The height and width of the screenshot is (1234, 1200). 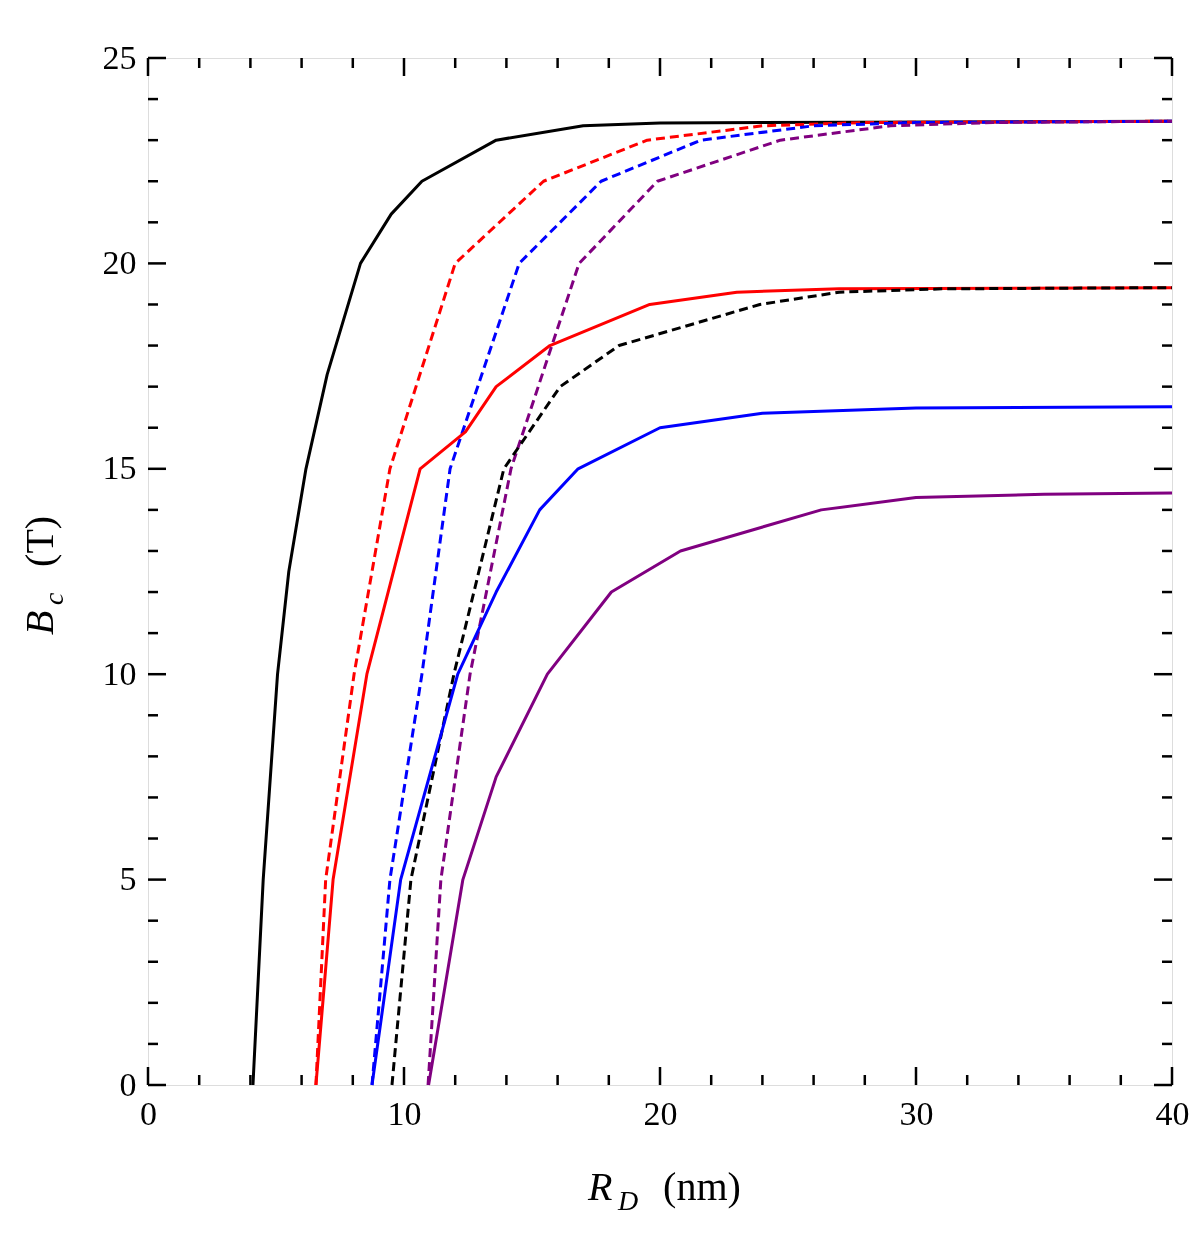 I want to click on y-axis-title: Bc (T), so click(x=43, y=575).